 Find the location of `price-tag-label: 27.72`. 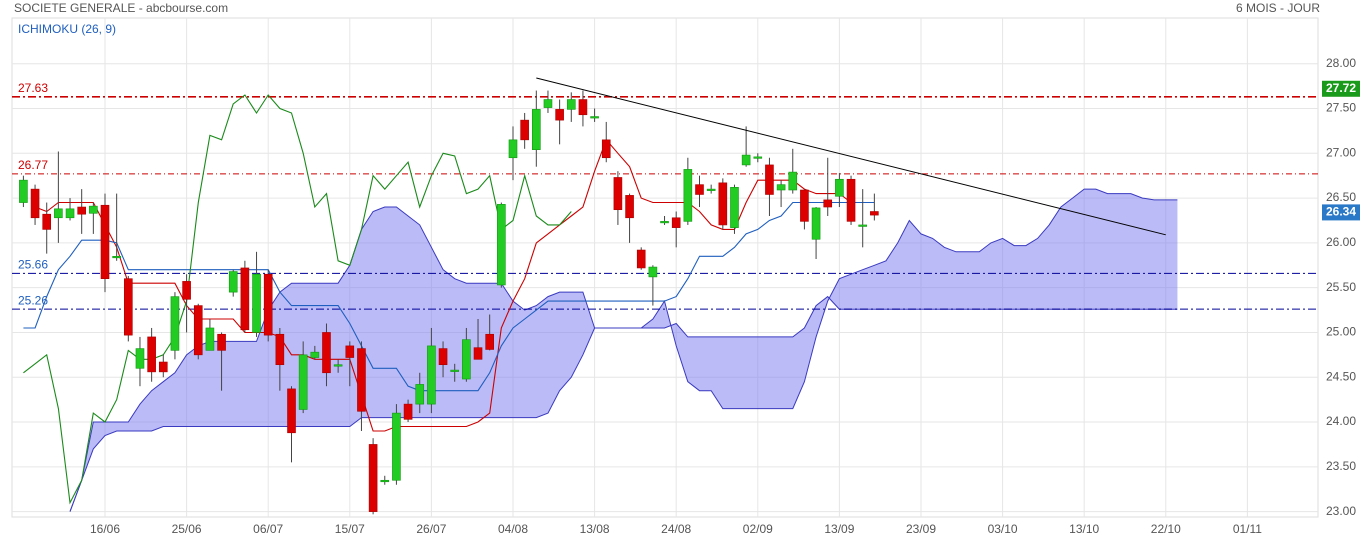

price-tag-label: 27.72 is located at coordinates (1341, 88).